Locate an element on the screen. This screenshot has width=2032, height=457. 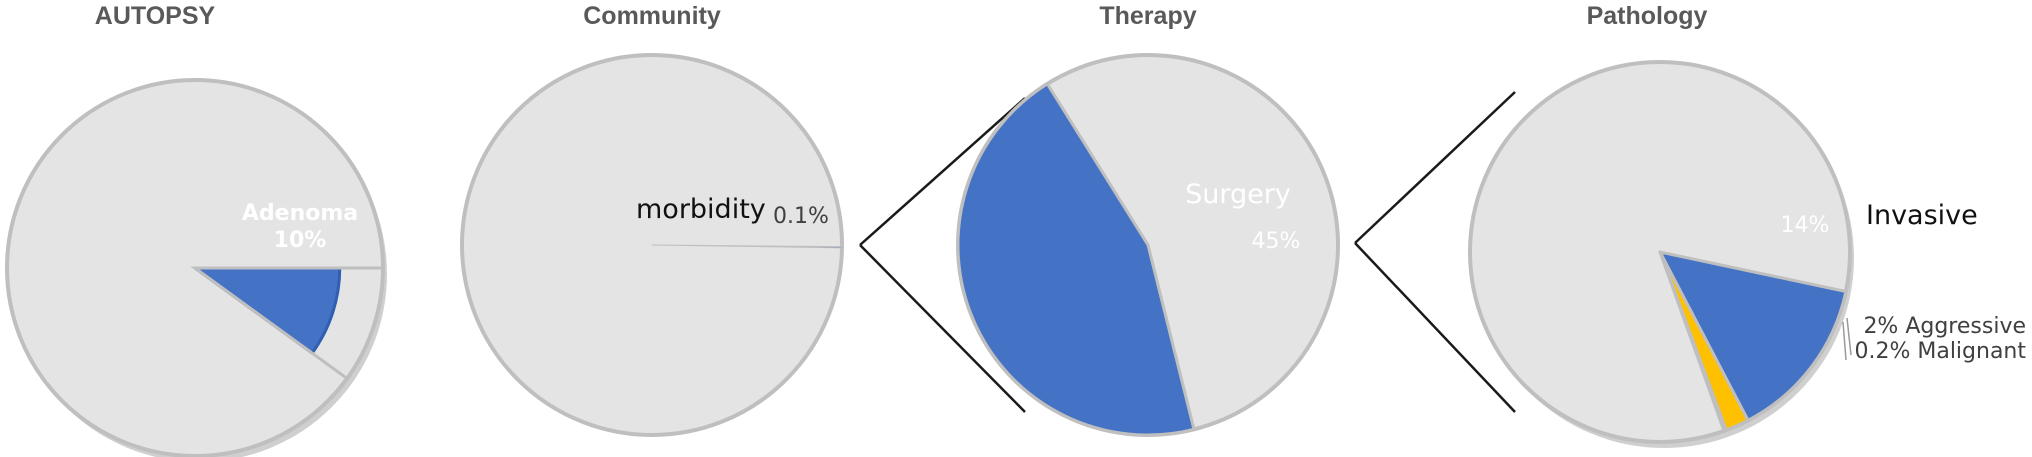
pie-title-pathology: Pathology is located at coordinates (1647, 16).